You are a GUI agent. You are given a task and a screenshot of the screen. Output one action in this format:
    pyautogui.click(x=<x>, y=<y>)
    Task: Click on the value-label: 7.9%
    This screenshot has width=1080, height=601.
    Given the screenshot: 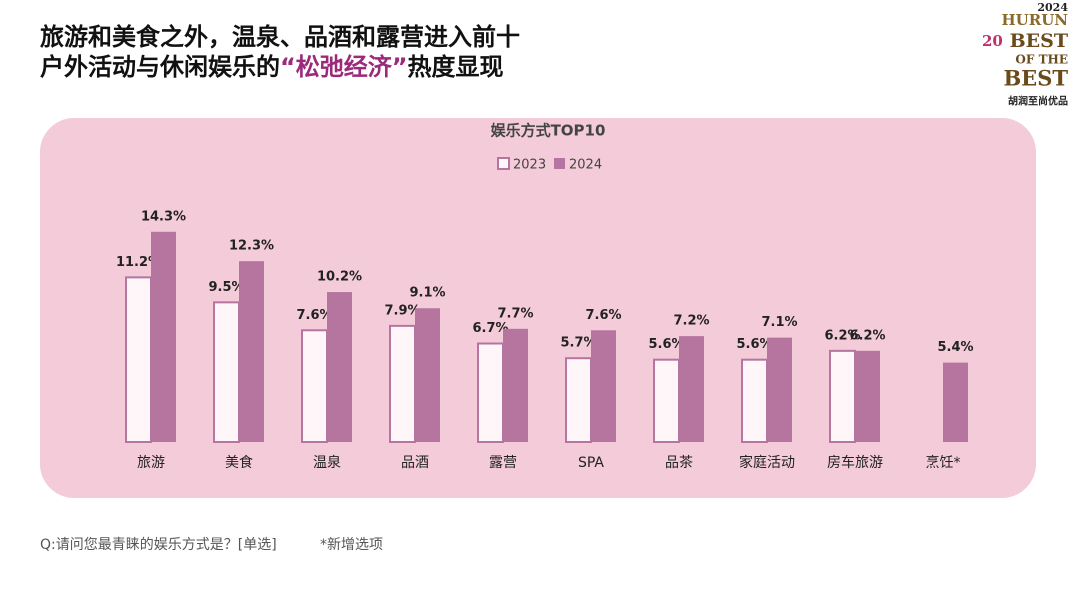 What is the action you would take?
    pyautogui.click(x=402, y=310)
    